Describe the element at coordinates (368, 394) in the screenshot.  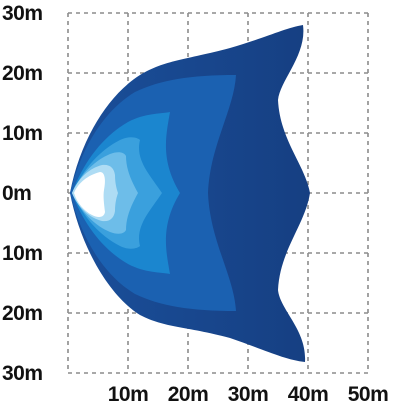
I see `x-tick-label: 50m` at that location.